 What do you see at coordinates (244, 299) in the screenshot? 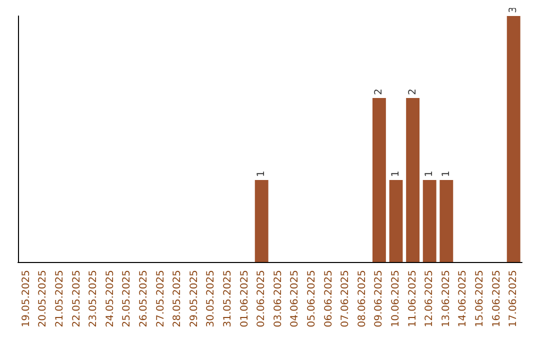
I see `x-tick-label: 01.06.2025` at bounding box center [244, 299].